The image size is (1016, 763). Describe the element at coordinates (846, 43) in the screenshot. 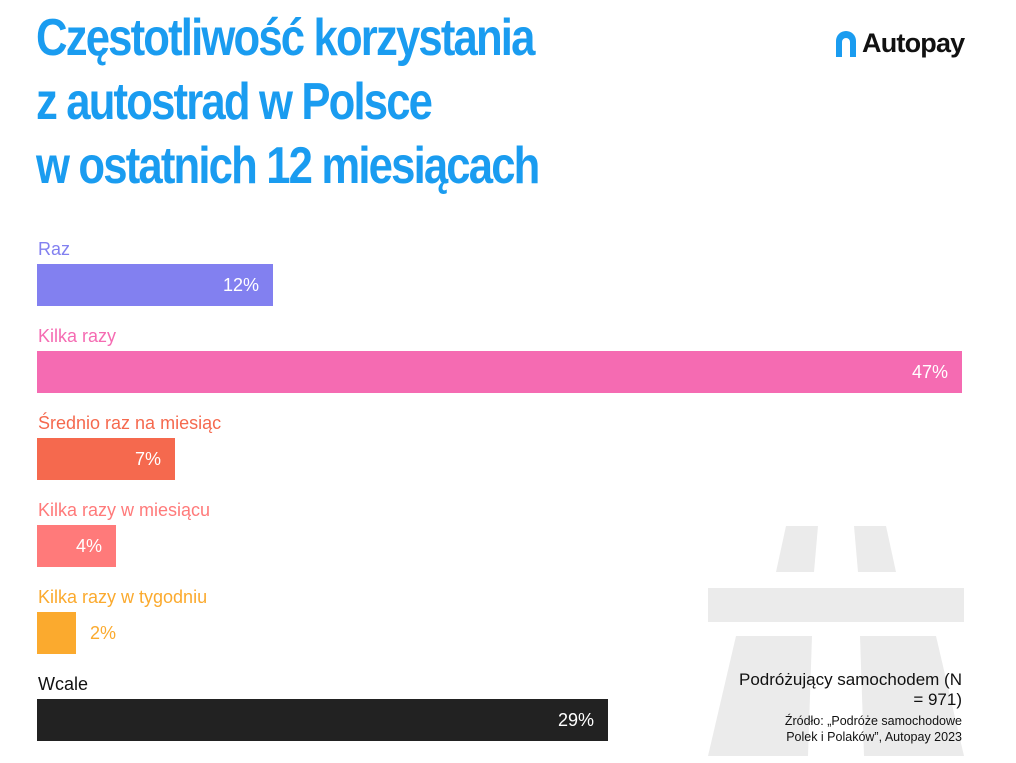

I see `autopay-logo-icon` at that location.